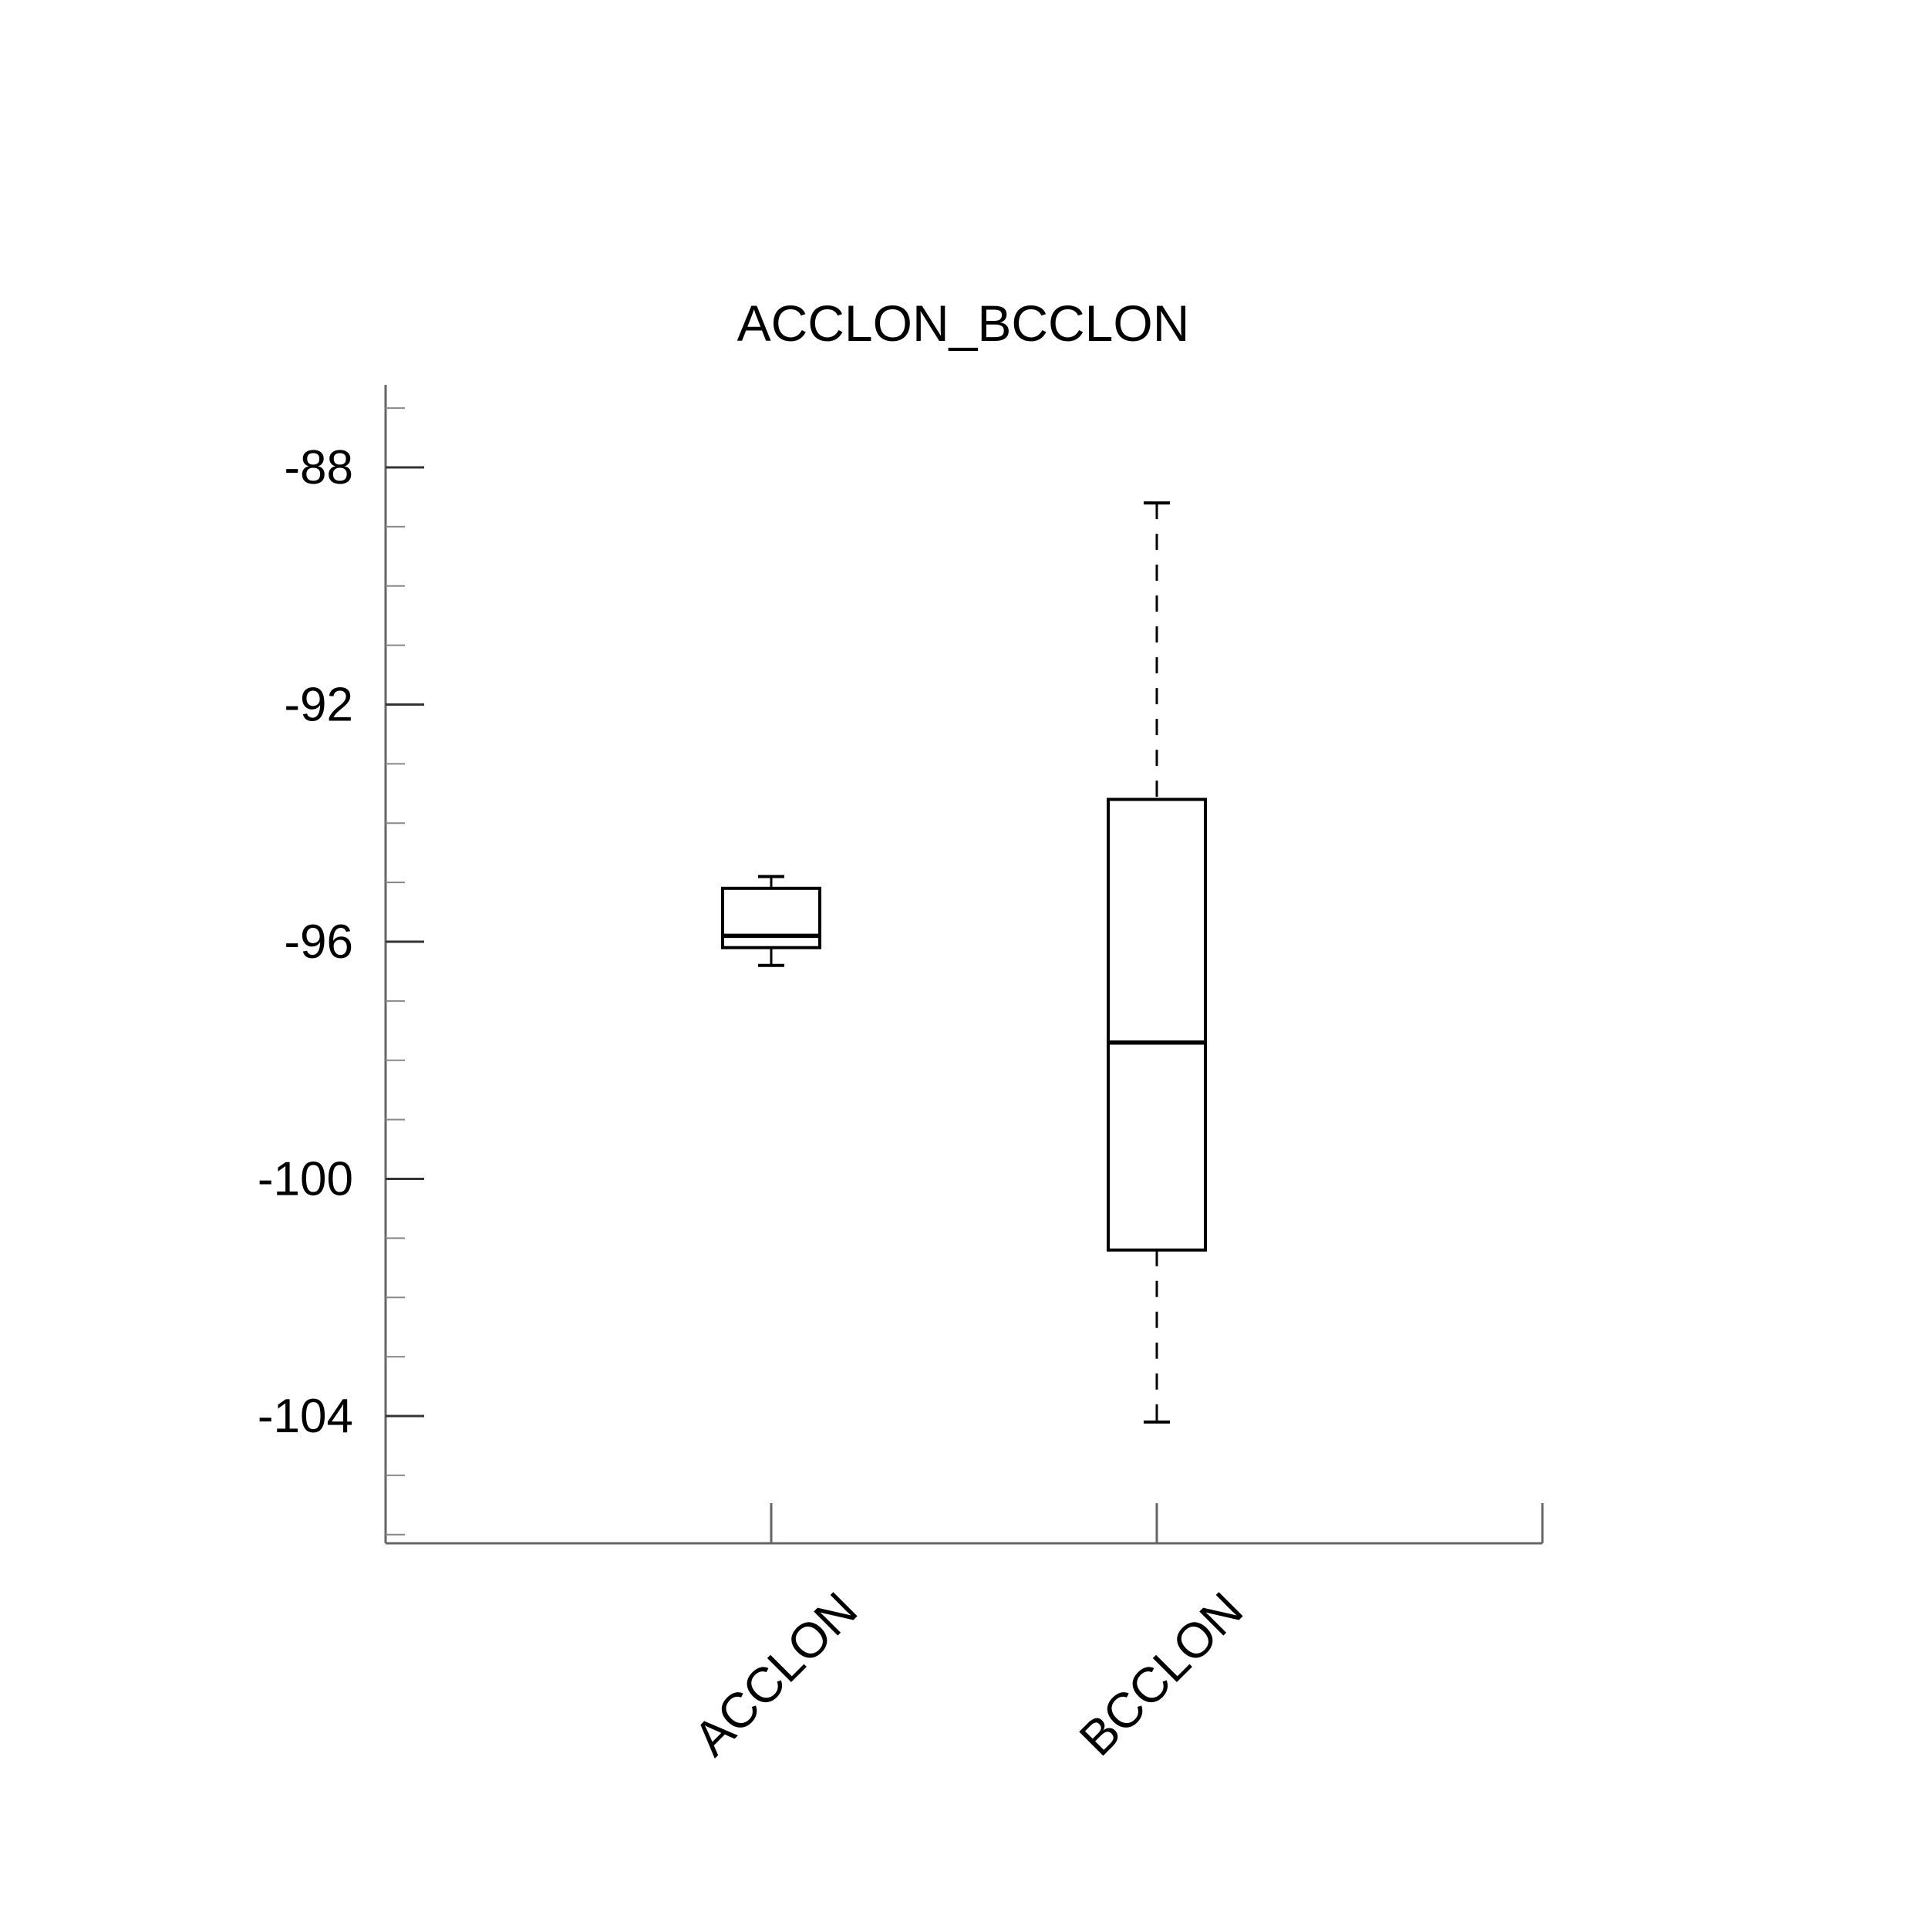 This screenshot has height=1932, width=1928. I want to click on y-tick-label: -104, so click(306, 1416).